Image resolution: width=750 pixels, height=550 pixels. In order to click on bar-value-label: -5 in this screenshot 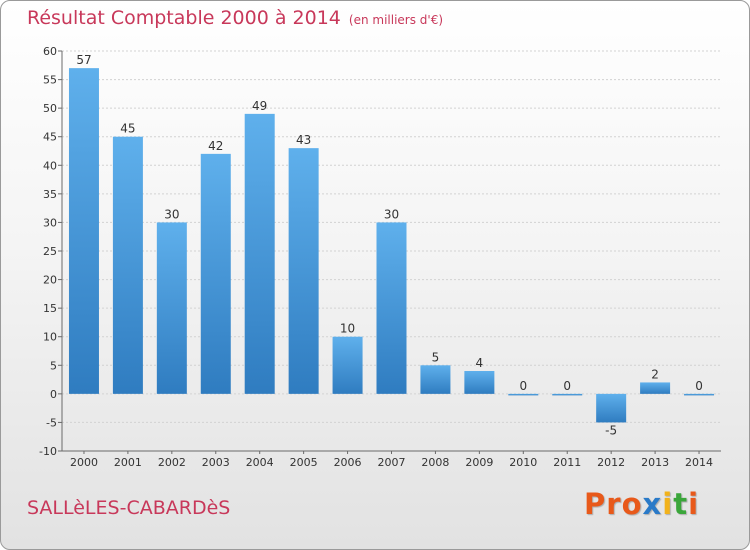, I will do `click(611, 430)`.